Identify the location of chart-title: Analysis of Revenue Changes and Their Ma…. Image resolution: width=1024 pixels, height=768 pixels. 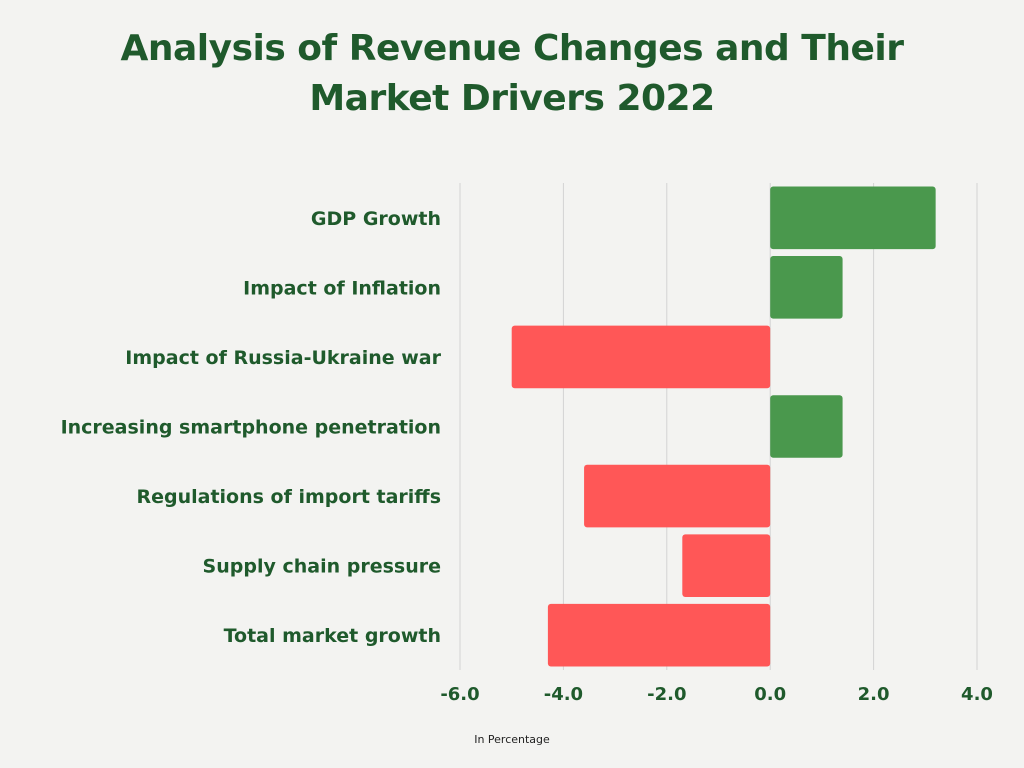
(512, 74).